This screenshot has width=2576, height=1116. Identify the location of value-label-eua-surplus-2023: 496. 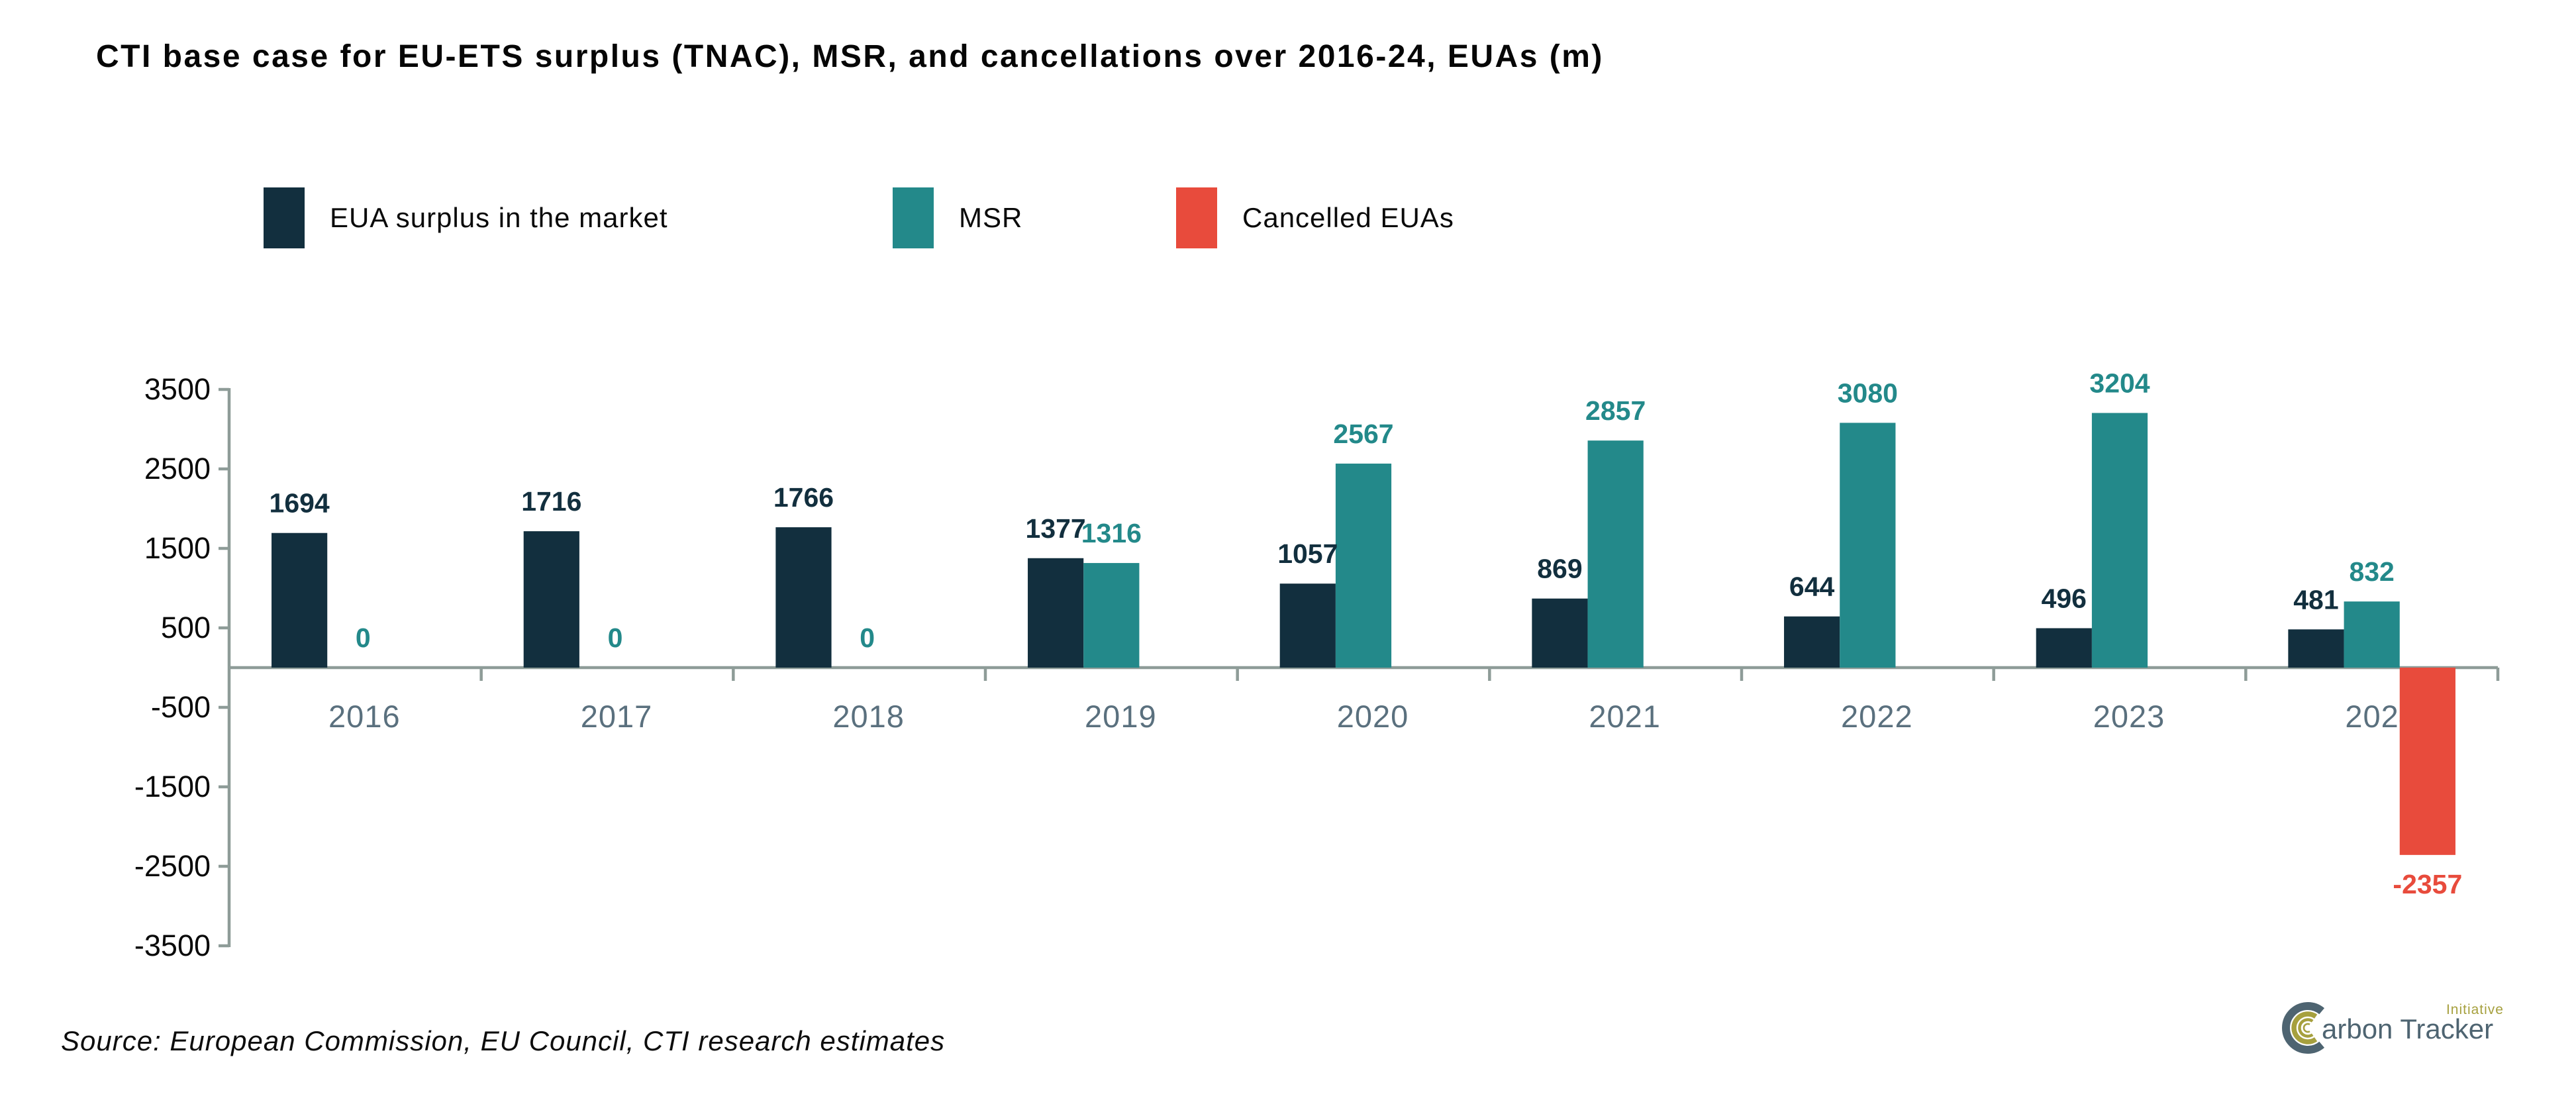
(2064, 598).